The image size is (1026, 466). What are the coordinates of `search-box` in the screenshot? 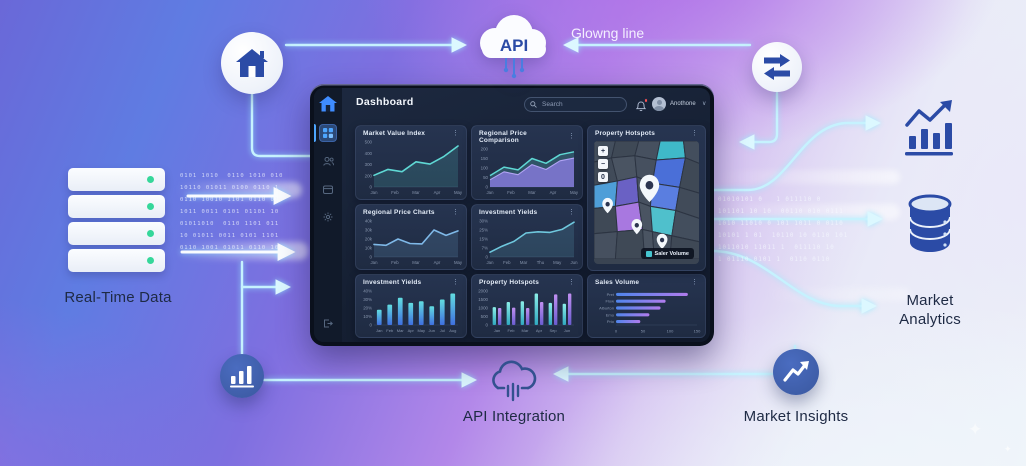 It's located at (575, 104).